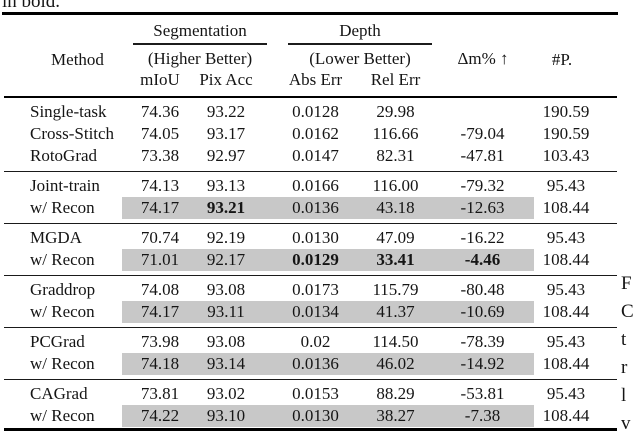 The image size is (640, 438). What do you see at coordinates (226, 311) in the screenshot?
I see `cell-pixacc: 93.11` at bounding box center [226, 311].